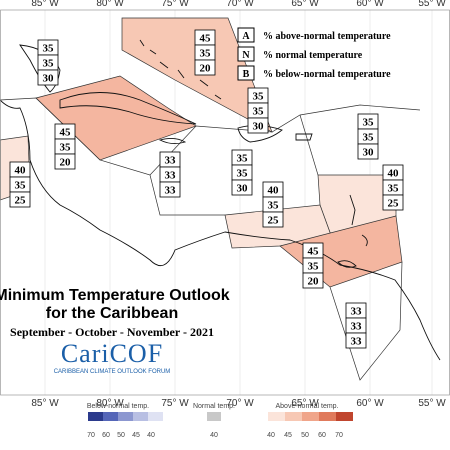 The image size is (450, 450). I want to click on key-text: % below-normal temperature, so click(327, 74).